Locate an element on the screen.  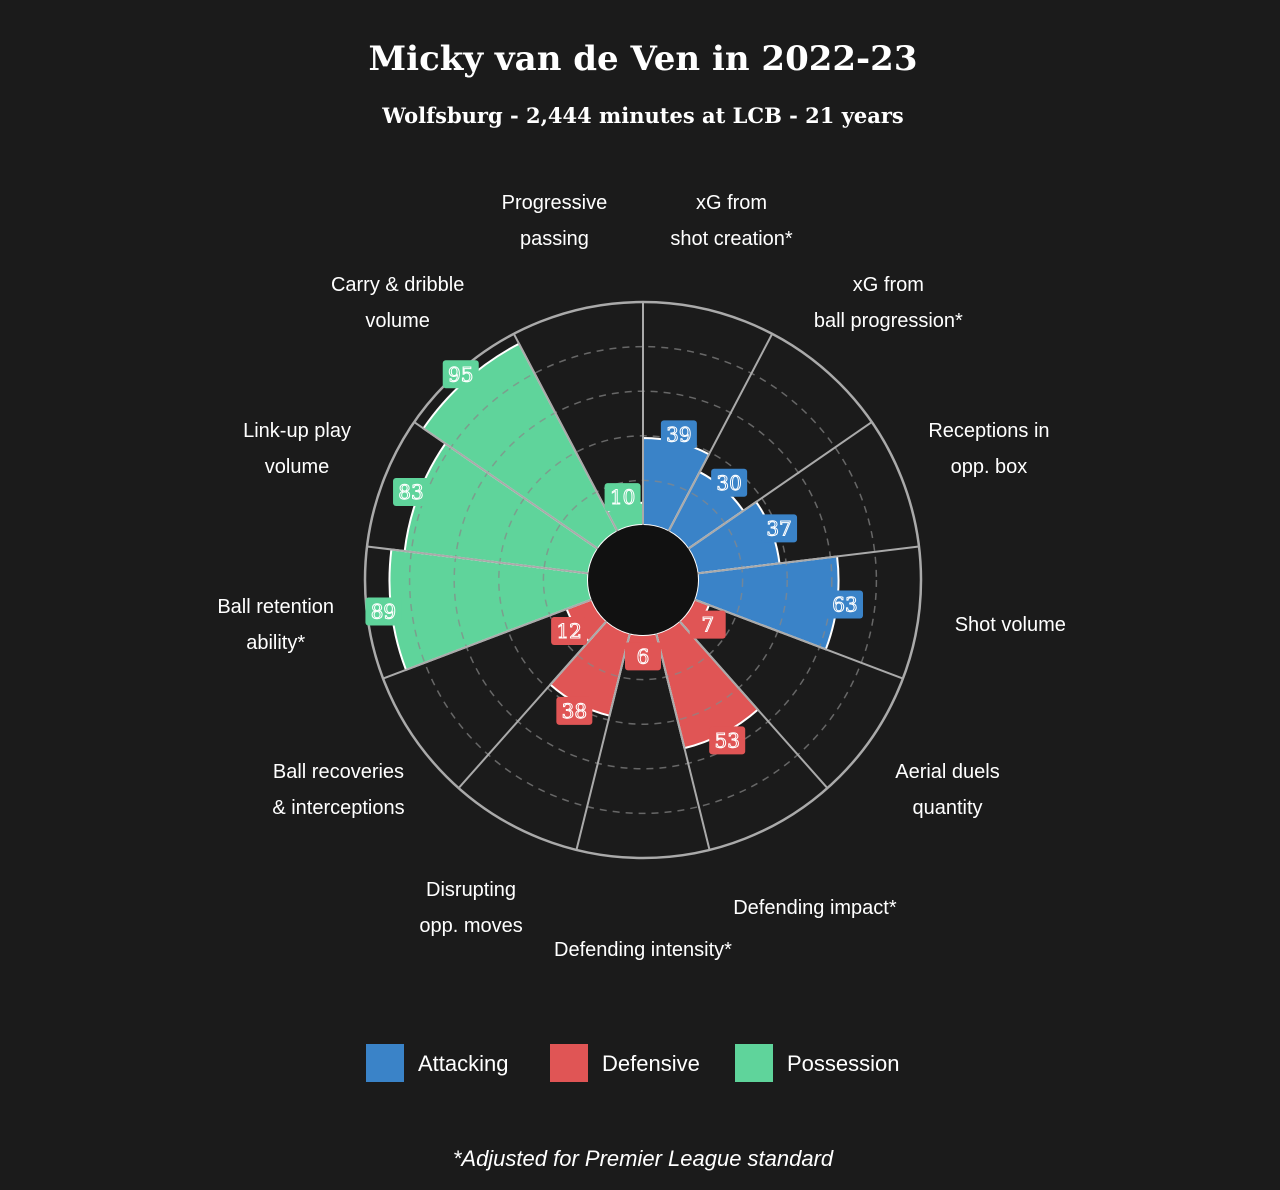
value-label: 30 is located at coordinates (728, 483).